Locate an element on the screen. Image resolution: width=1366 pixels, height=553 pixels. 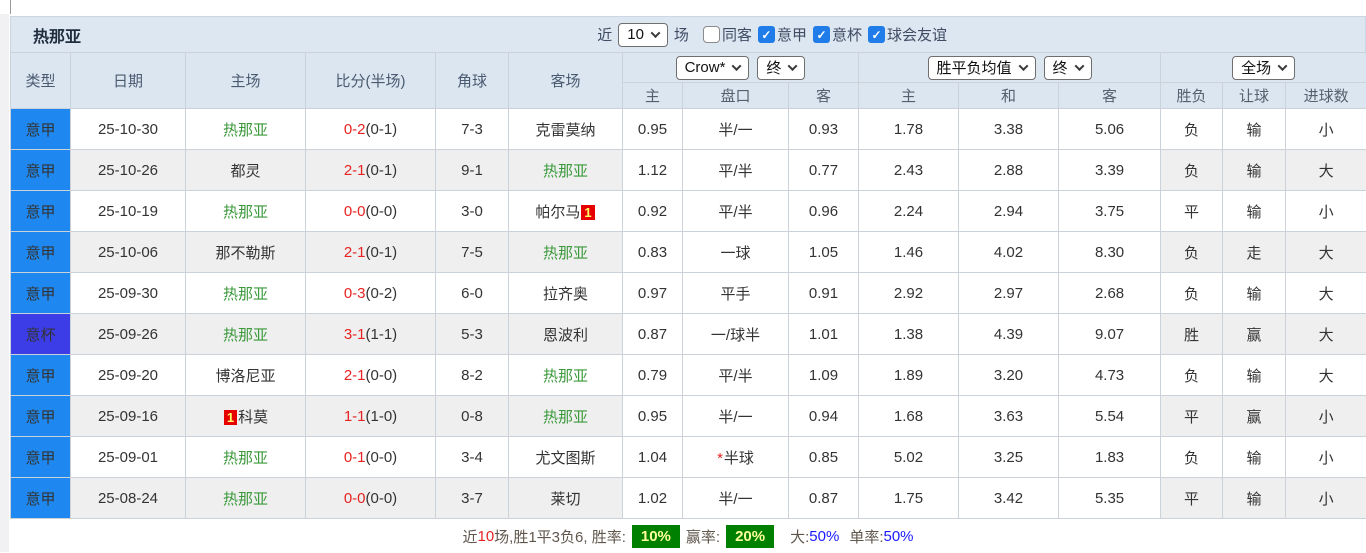
team-name: 恩波利 is located at coordinates (565, 335).